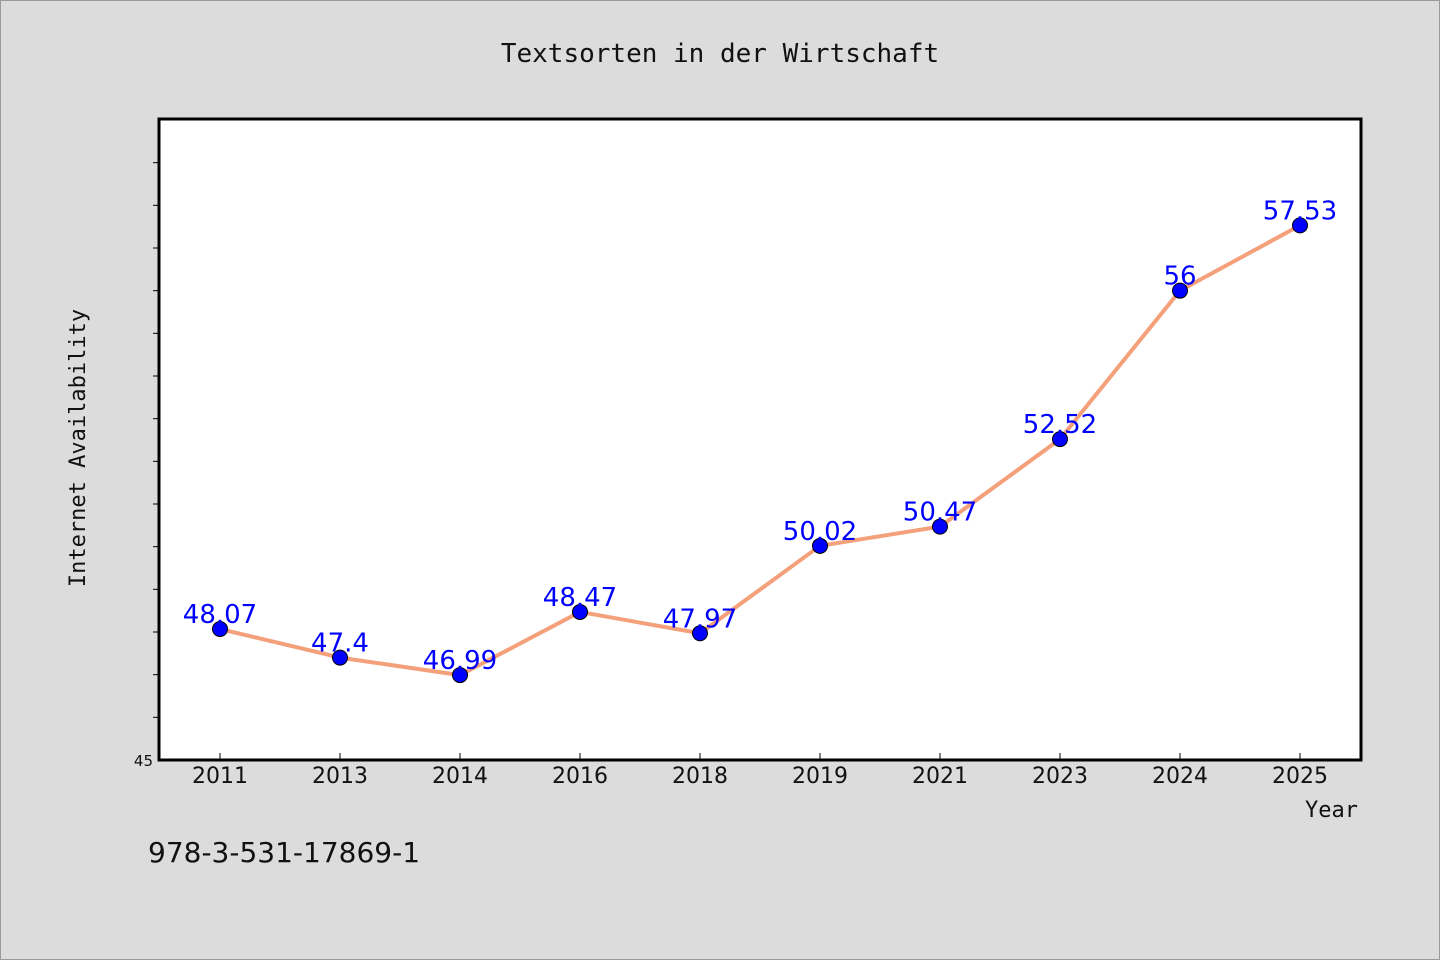 The height and width of the screenshot is (960, 1440). I want to click on data-label: 57.53, so click(1300, 211).